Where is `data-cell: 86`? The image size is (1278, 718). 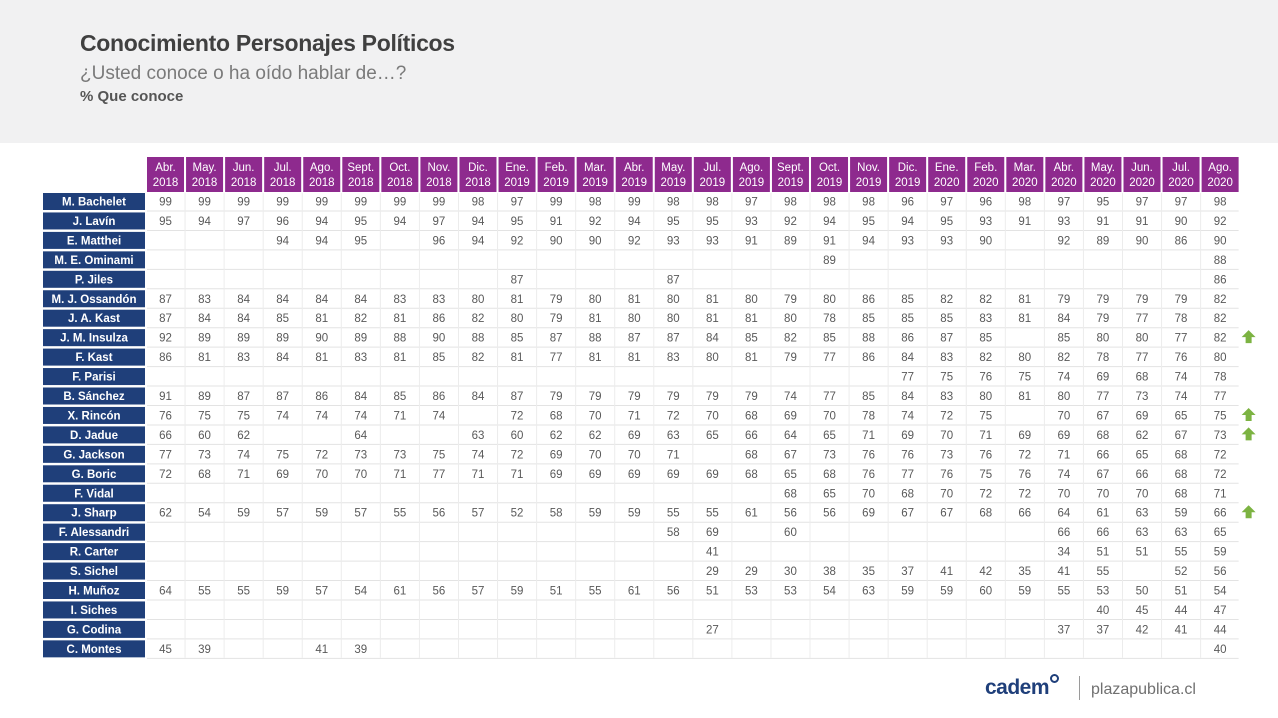 data-cell: 86 is located at coordinates (868, 300).